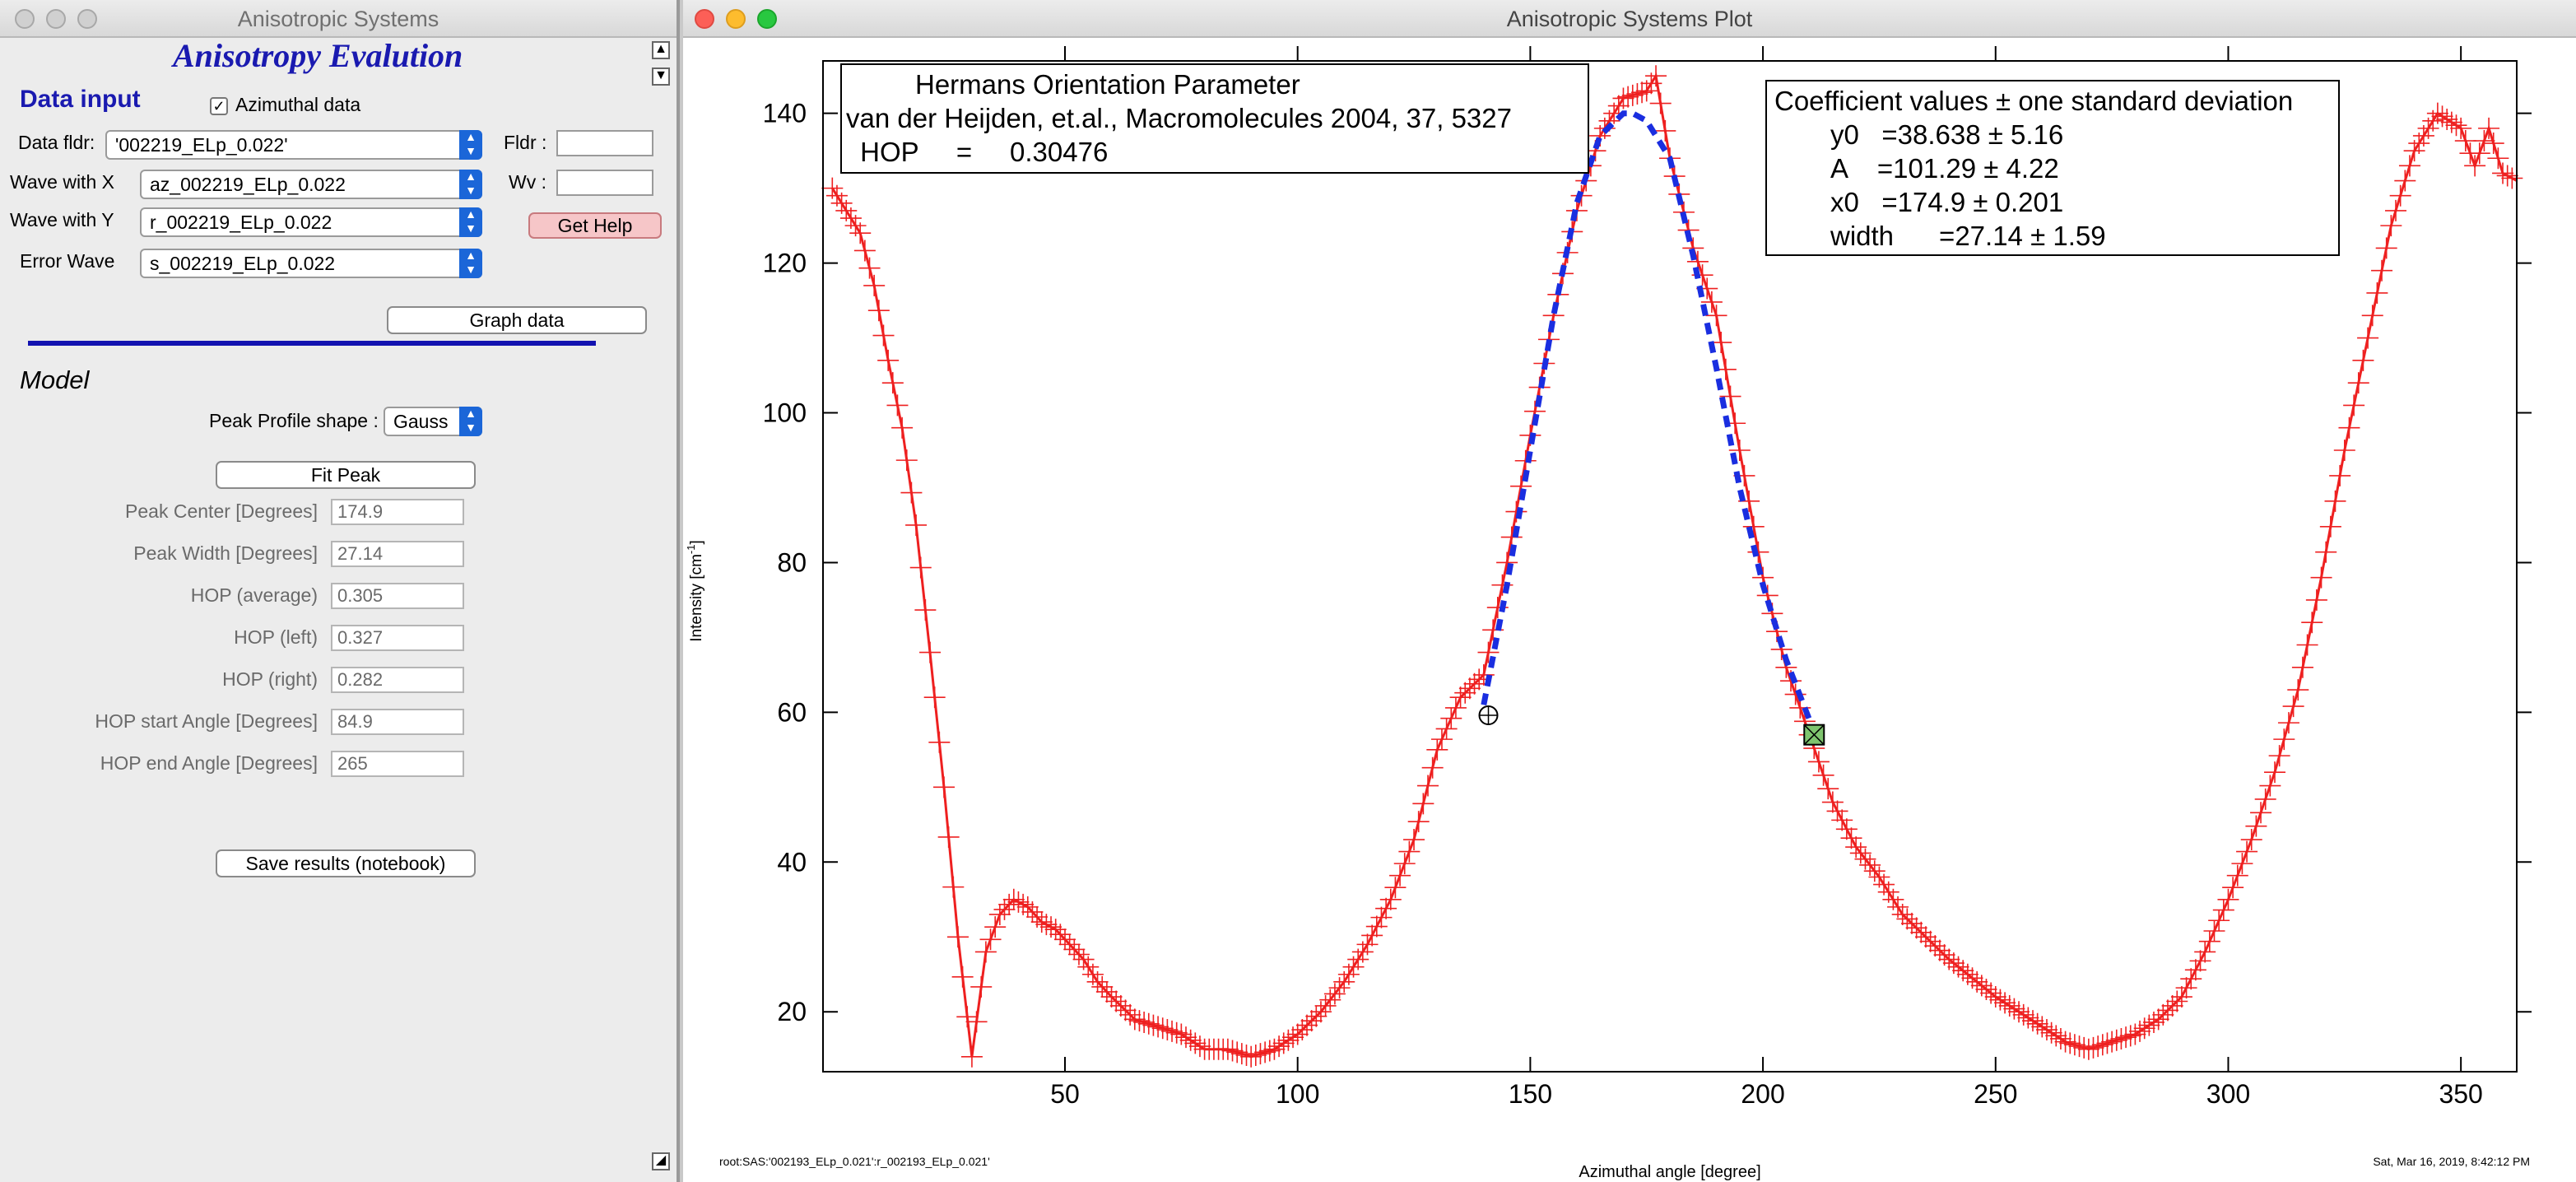 Image resolution: width=2576 pixels, height=1182 pixels. Describe the element at coordinates (661, 50) in the screenshot. I see `scroll-up-icon: ▲` at that location.